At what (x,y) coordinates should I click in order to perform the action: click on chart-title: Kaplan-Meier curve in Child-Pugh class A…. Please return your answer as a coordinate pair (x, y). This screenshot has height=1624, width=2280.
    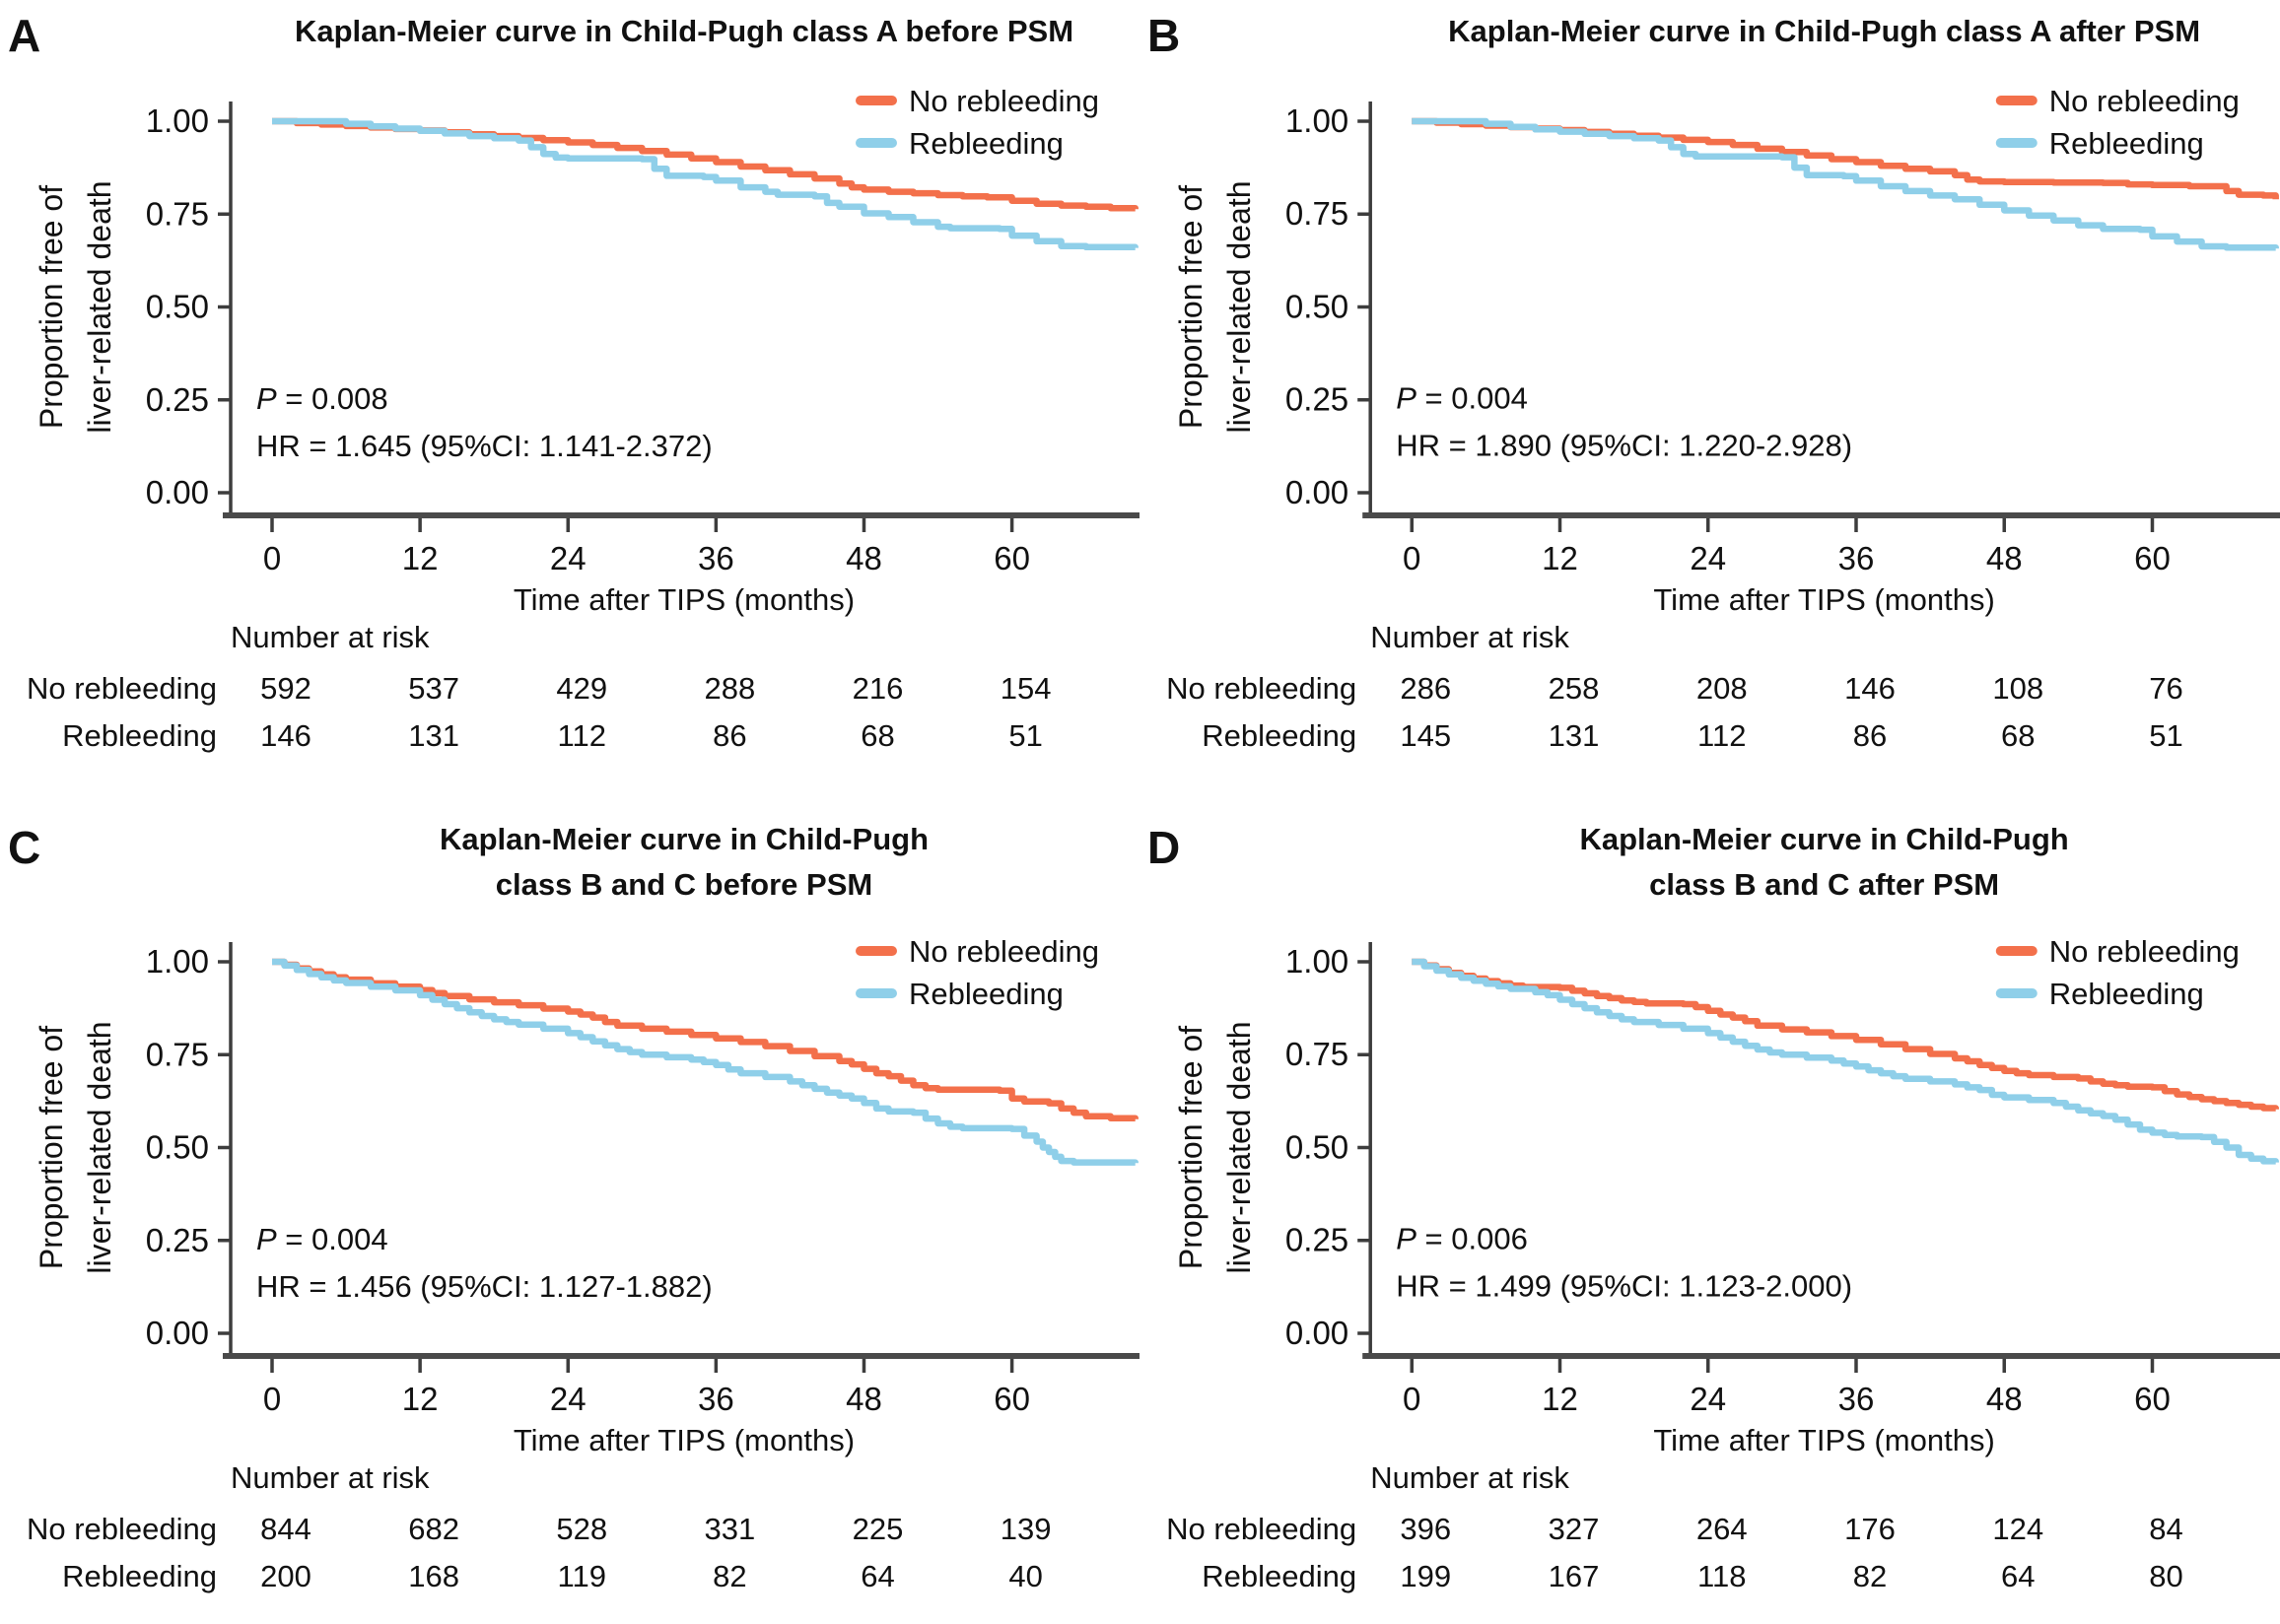
    Looking at the image, I should click on (1824, 31).